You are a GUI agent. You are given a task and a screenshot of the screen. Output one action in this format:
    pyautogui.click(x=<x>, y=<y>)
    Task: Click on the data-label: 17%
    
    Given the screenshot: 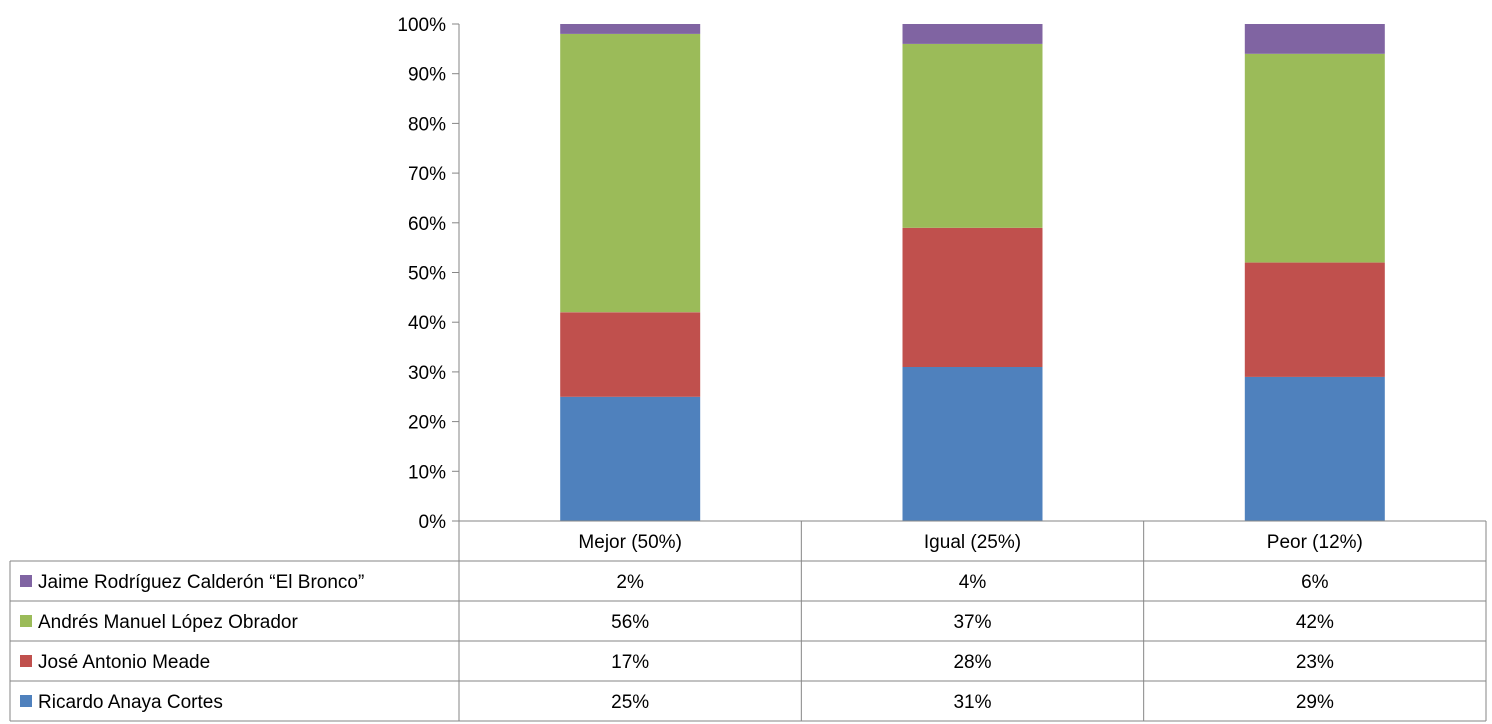 What is the action you would take?
    pyautogui.click(x=630, y=662)
    